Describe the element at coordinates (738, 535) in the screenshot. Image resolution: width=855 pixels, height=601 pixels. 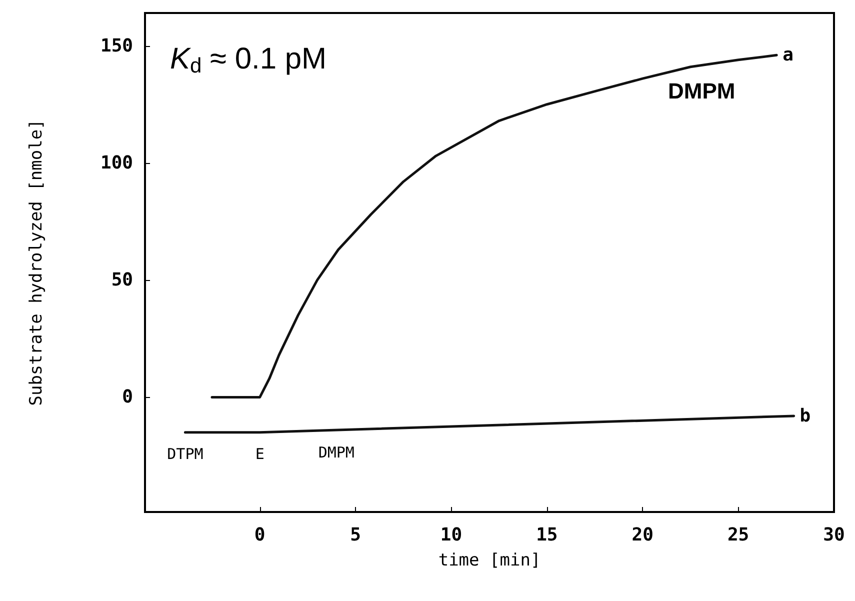
I see `x-tick-label: 25` at that location.